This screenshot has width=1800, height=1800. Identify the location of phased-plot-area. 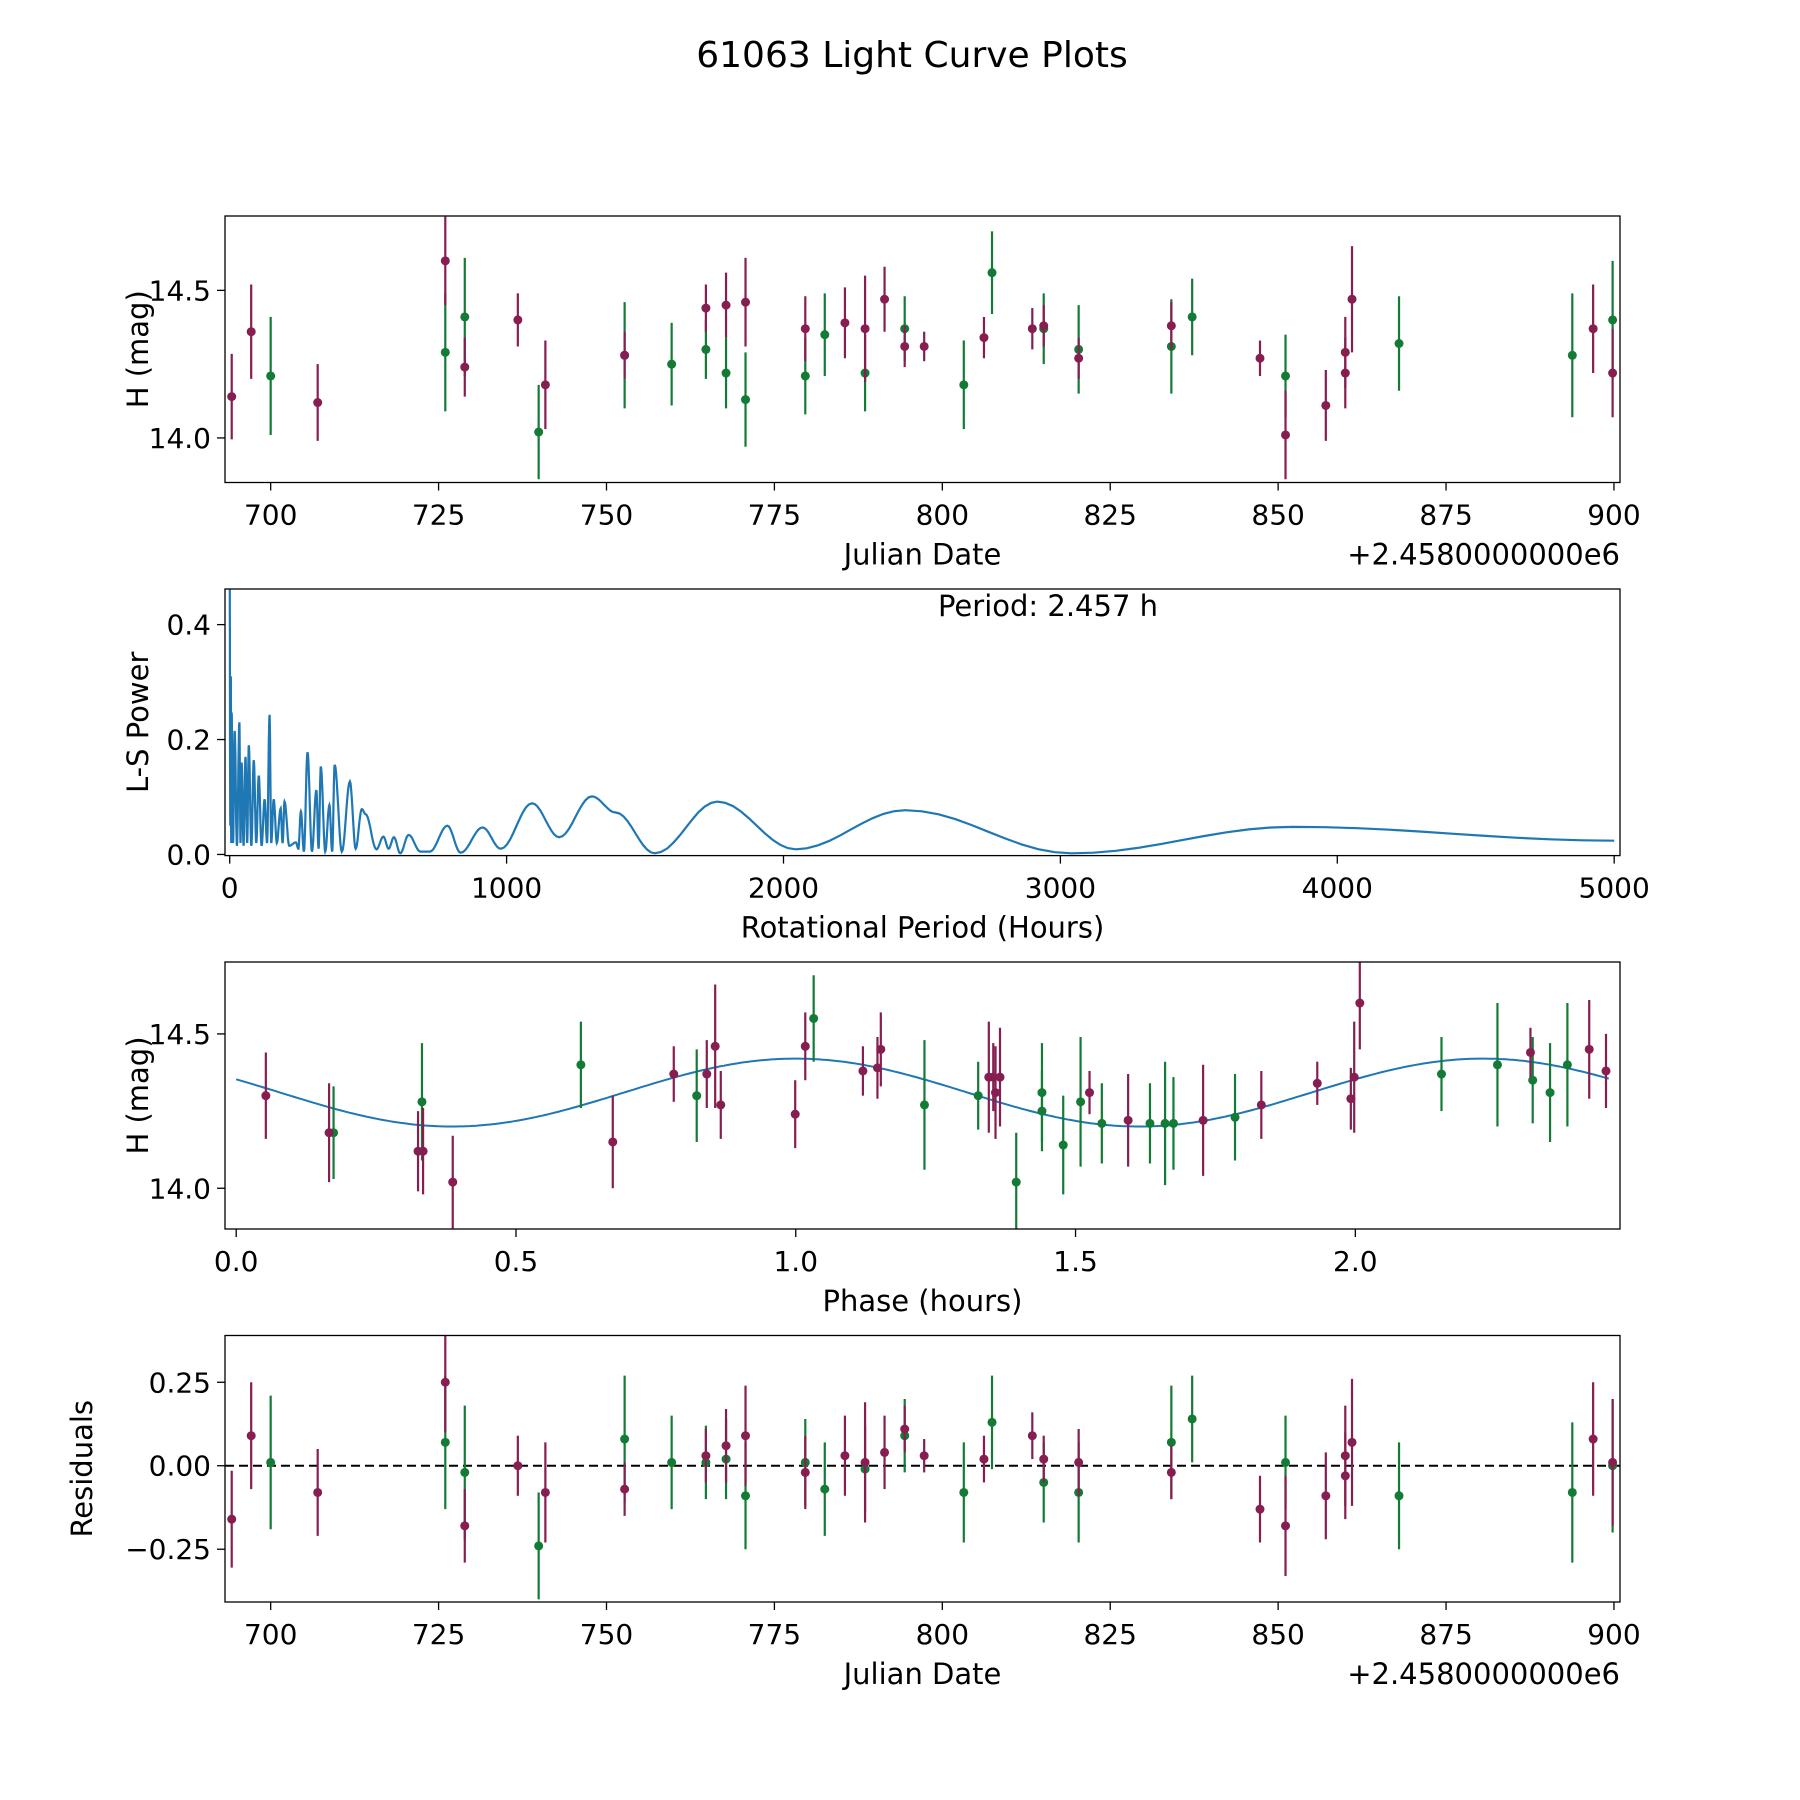
(923, 1095).